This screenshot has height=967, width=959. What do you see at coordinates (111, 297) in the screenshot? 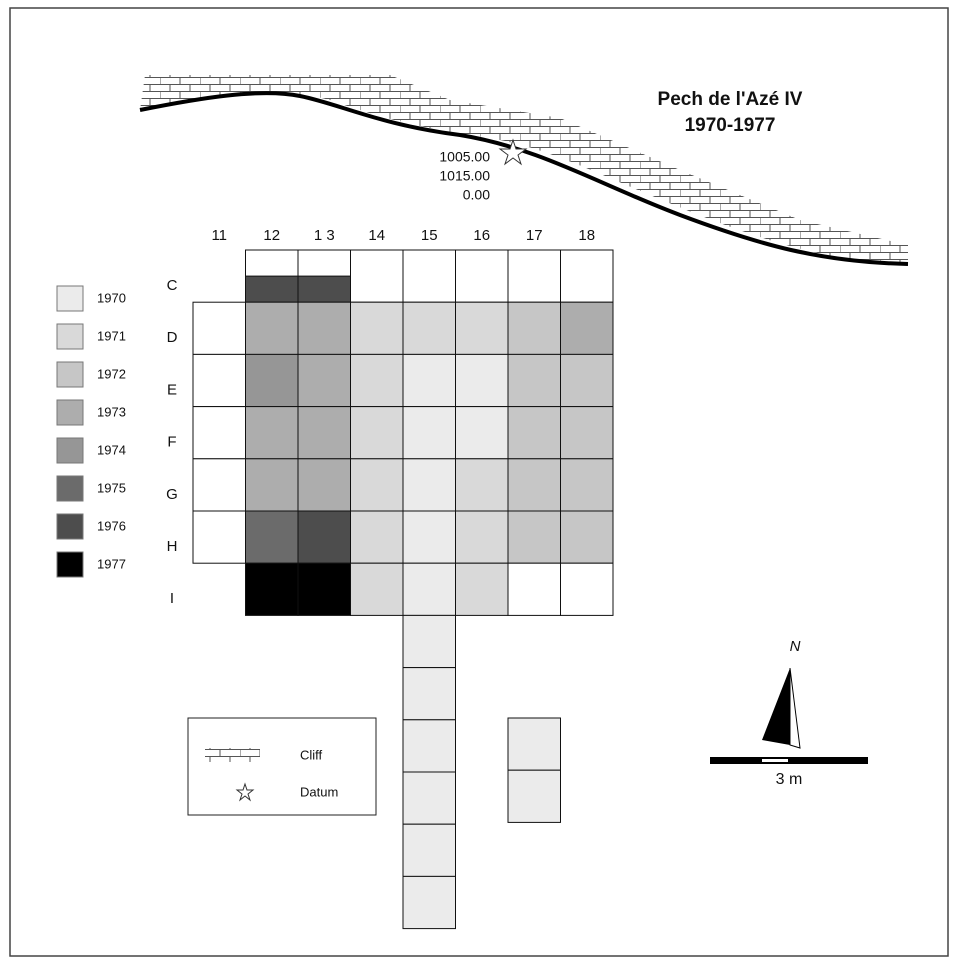
I see `legend-label: 1970` at bounding box center [111, 297].